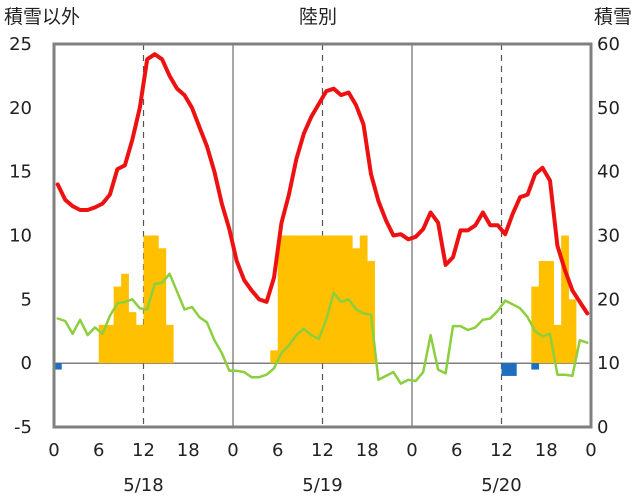 The width and height of the screenshot is (636, 501). What do you see at coordinates (20, 44) in the screenshot?
I see `left-tick-label: 25` at bounding box center [20, 44].